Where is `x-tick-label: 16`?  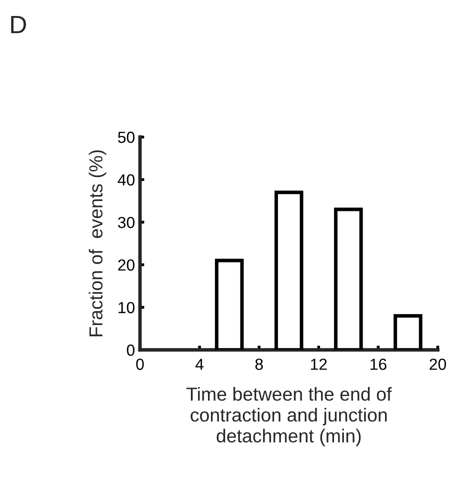
x-tick-label: 16 is located at coordinates (378, 364).